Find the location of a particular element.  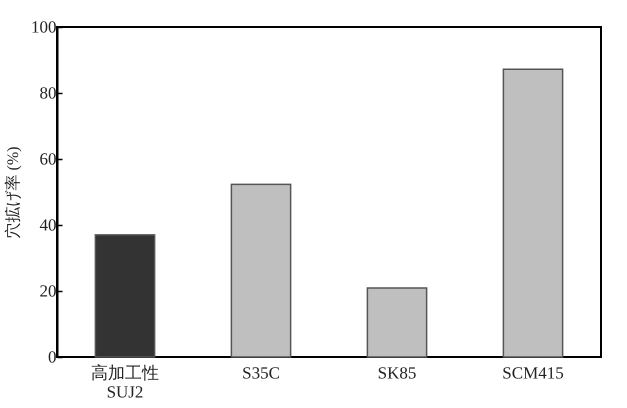

x-tick-label: SCM415 is located at coordinates (533, 373).